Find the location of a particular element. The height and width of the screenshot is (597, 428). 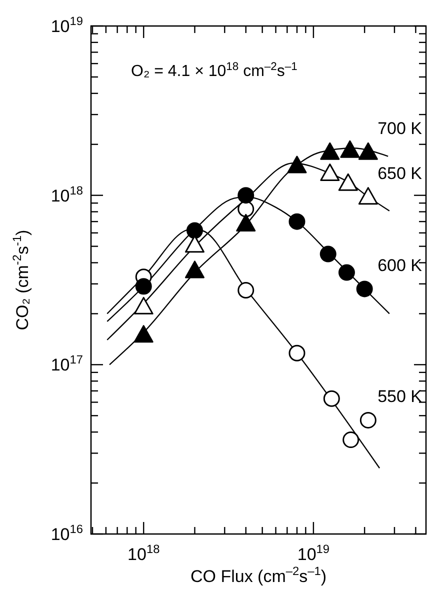

y-tick-label: 10$^{18}$ is located at coordinates (67, 194).